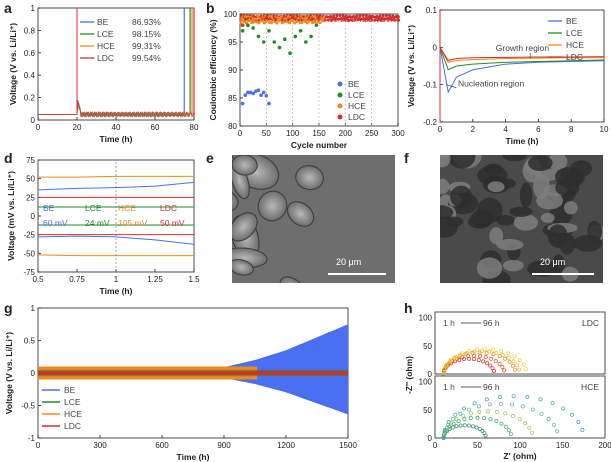 The image size is (611, 462). What do you see at coordinates (473, 129) in the screenshot?
I see `xtick-label-c: 2` at bounding box center [473, 129].